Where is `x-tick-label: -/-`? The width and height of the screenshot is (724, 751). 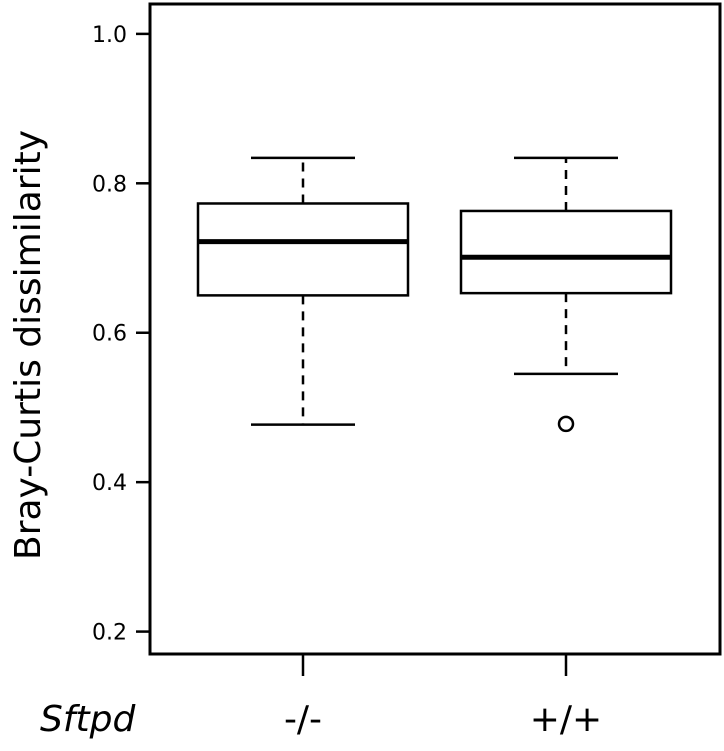
x-tick-label: -/- is located at coordinates (303, 719).